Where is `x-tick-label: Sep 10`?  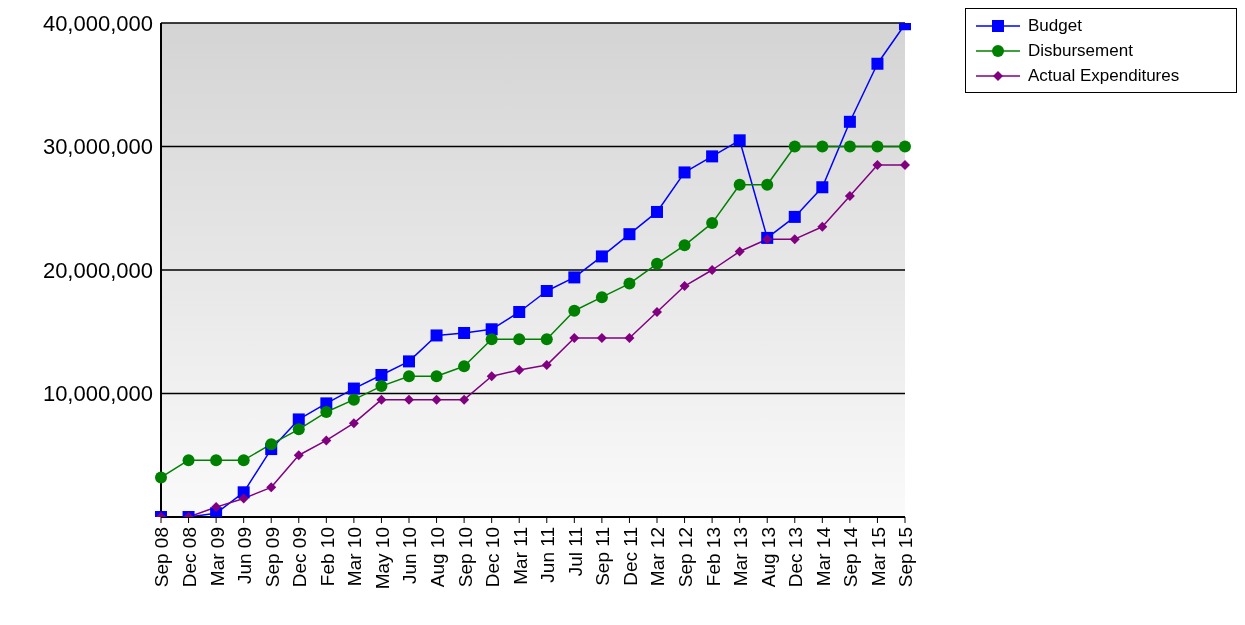
x-tick-label: Sep 10 is located at coordinates (465, 557).